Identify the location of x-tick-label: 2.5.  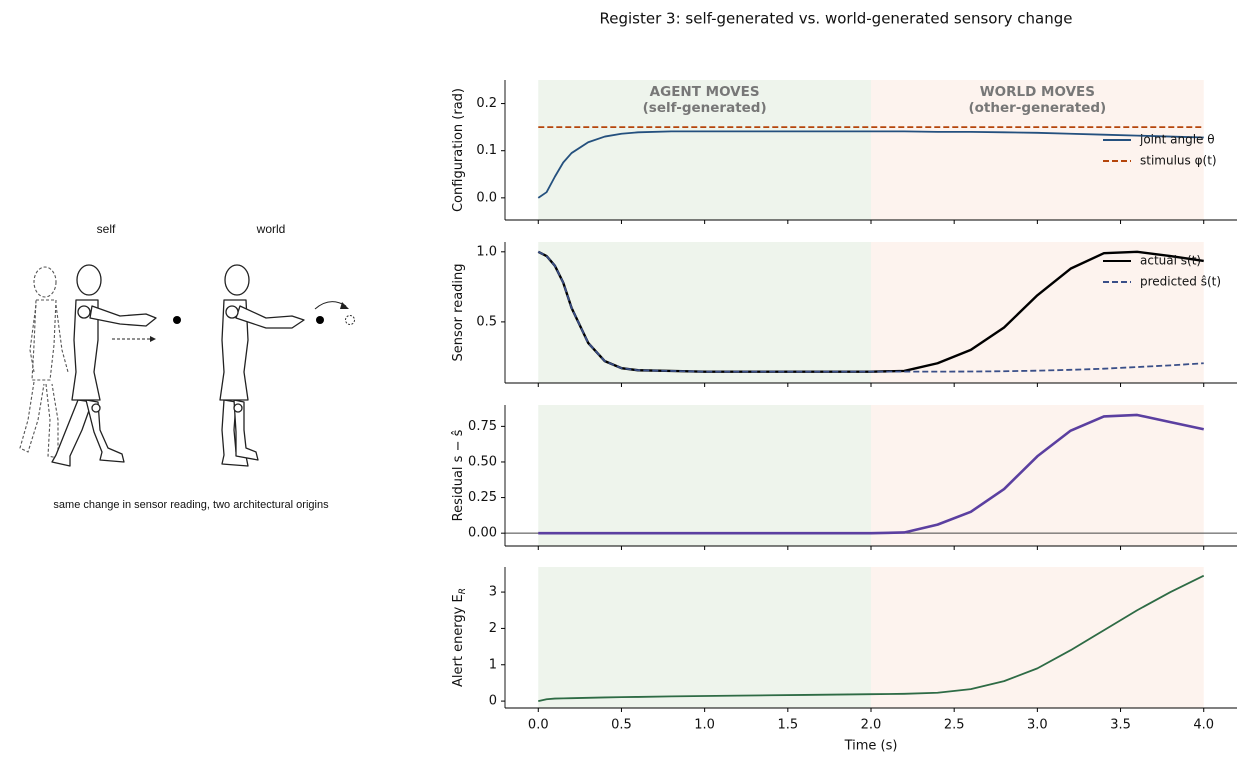
(954, 725).